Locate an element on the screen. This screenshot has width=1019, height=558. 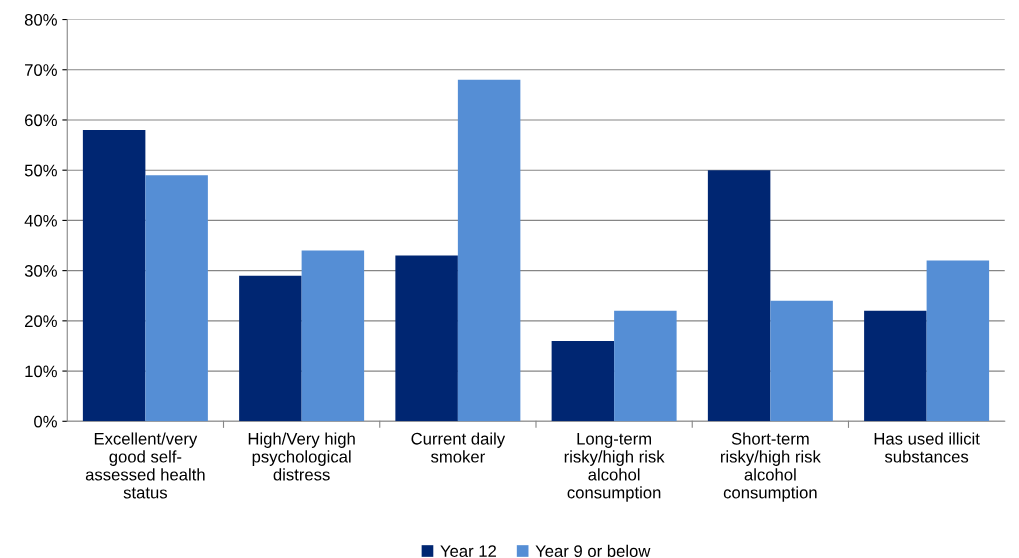
y-tick-label: 50% is located at coordinates (40, 170).